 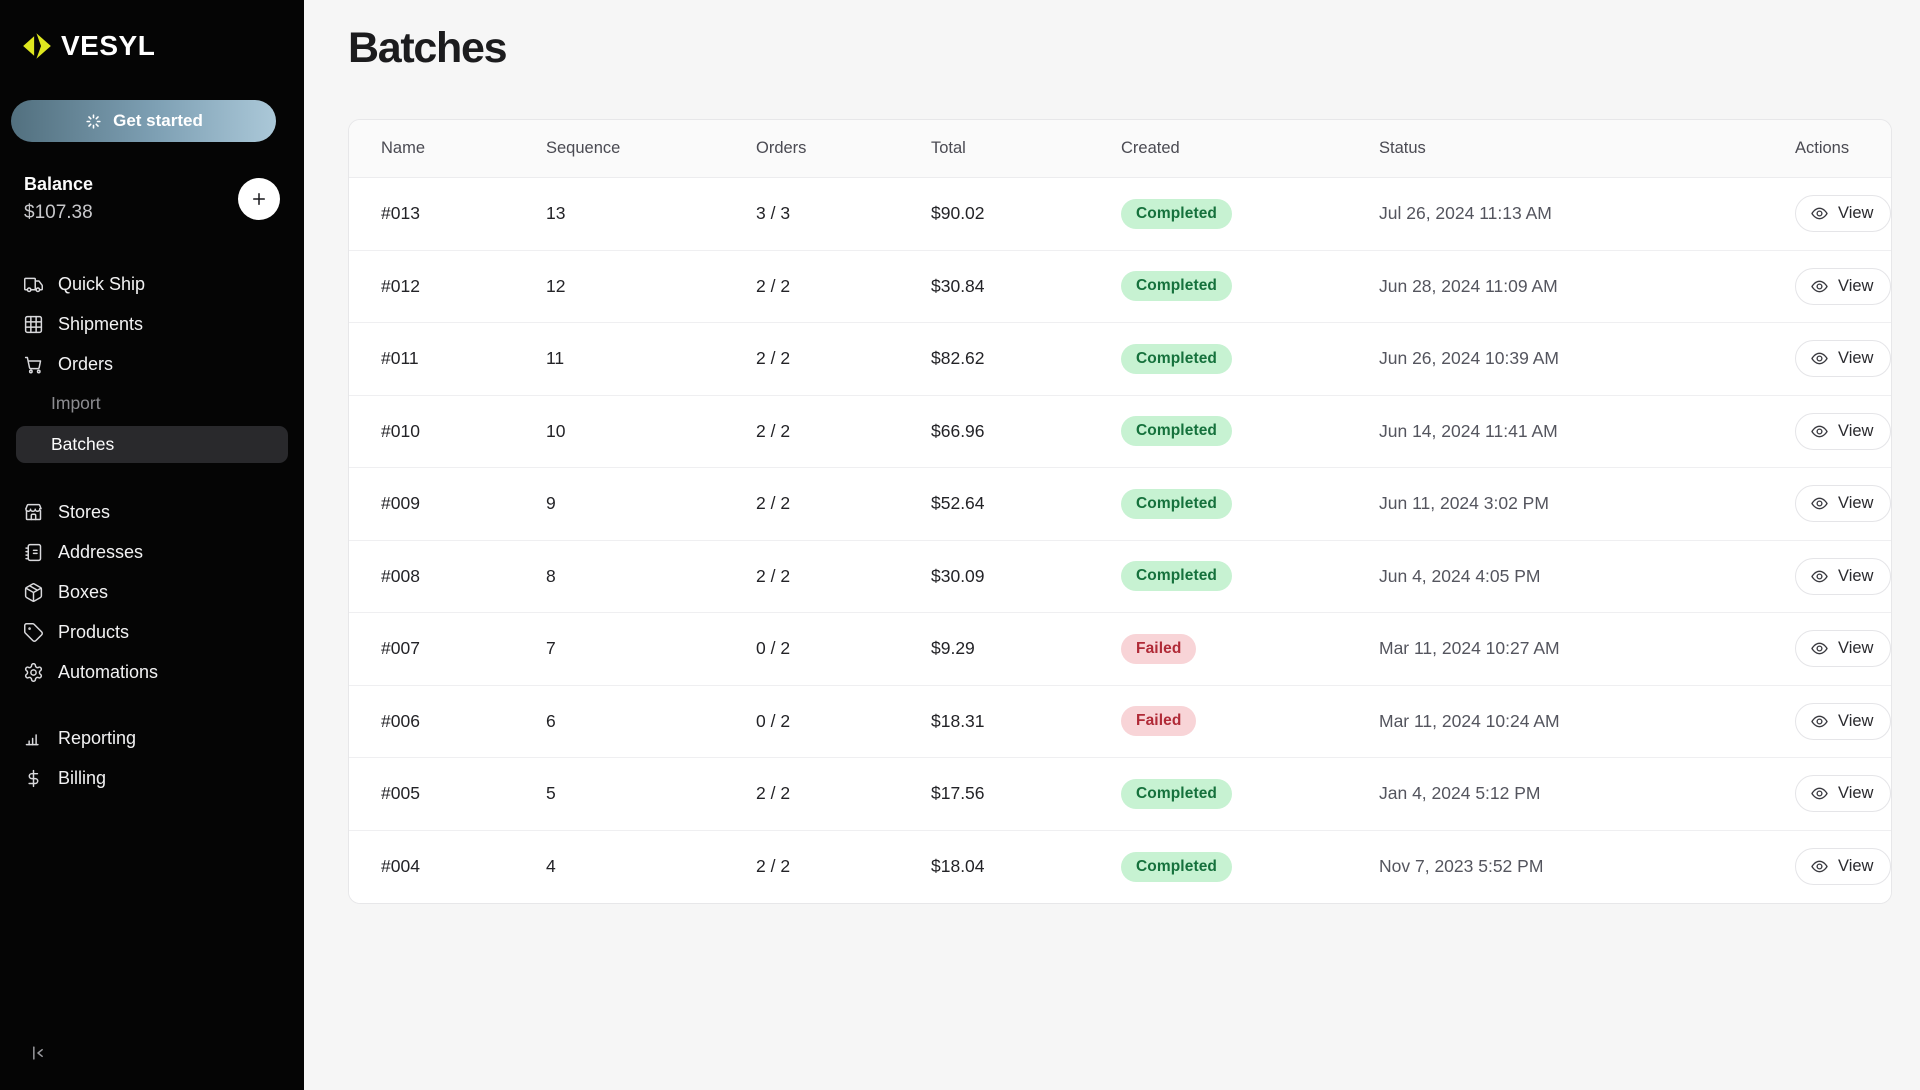 I want to click on dollar-icon, so click(x=33, y=778).